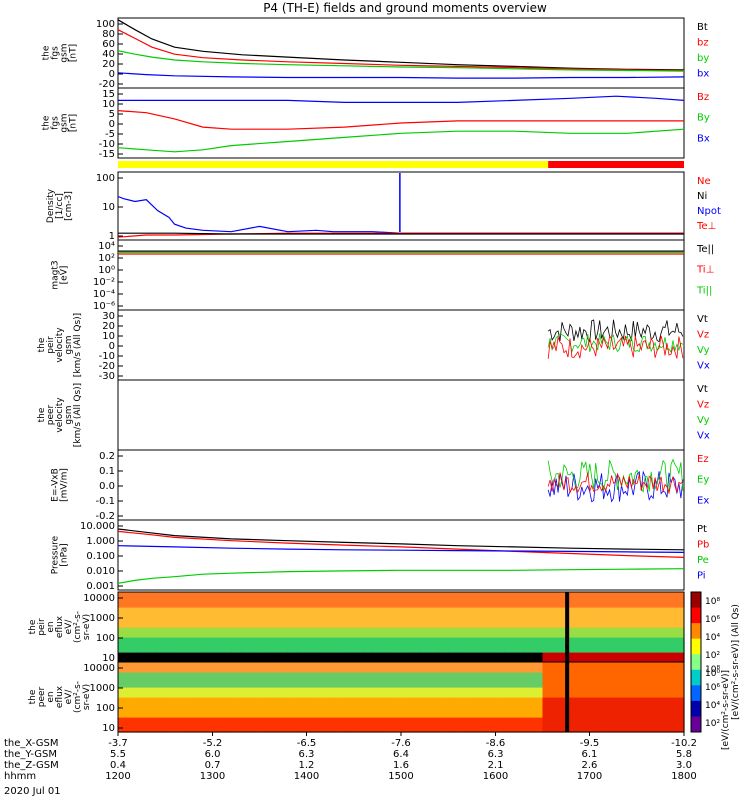  I want to click on y-axis-label: gsm, so click(65, 122).